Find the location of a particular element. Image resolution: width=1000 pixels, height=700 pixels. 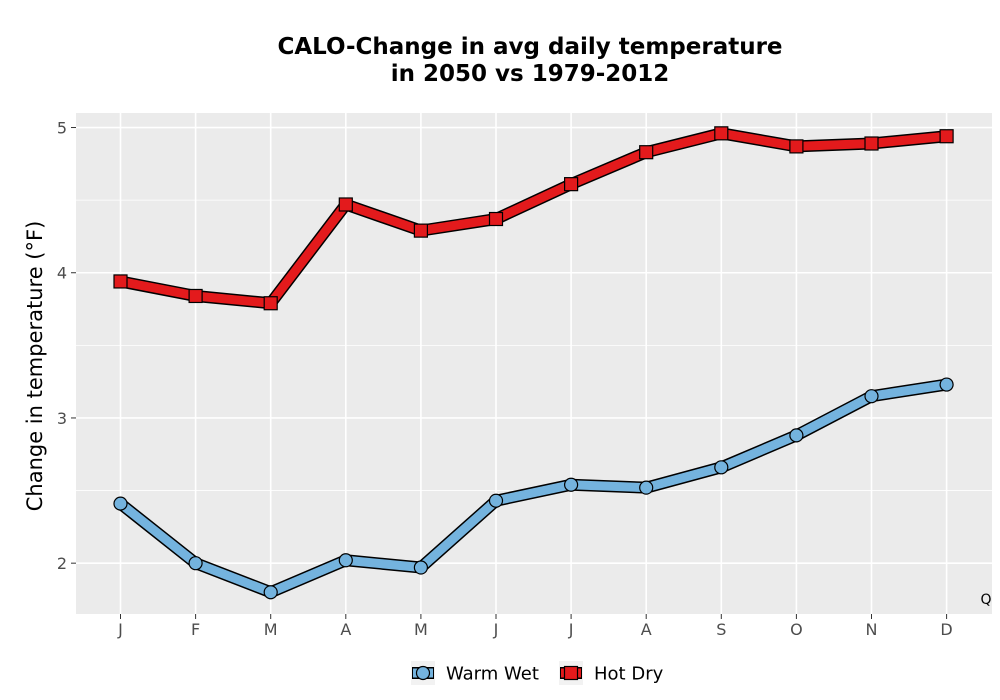

y-tick-label: 5 is located at coordinates (62, 128).